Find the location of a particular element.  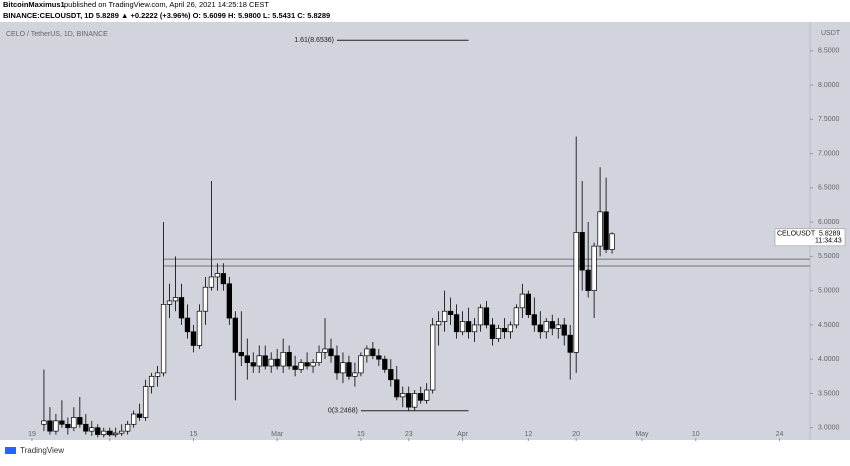

y-tick-label: 7.0000 is located at coordinates (829, 153).